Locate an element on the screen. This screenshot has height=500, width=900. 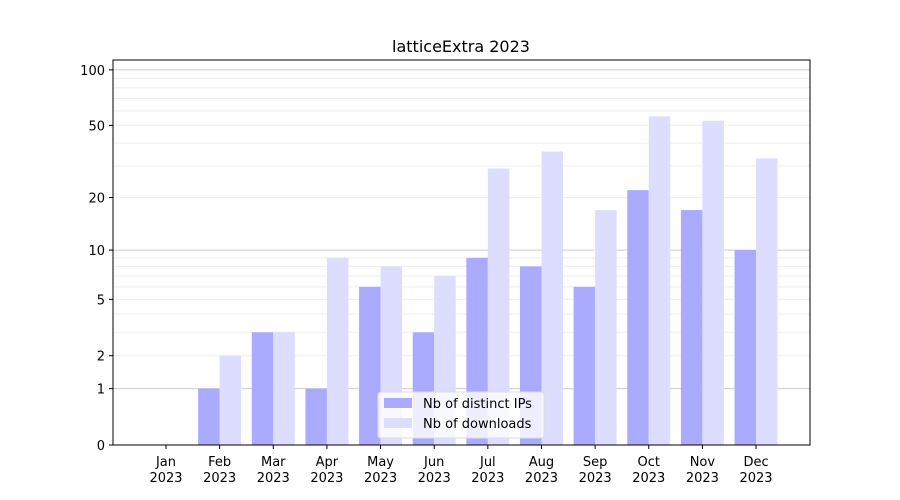
x-tick-label: Apr 2023 is located at coordinates (326, 470).